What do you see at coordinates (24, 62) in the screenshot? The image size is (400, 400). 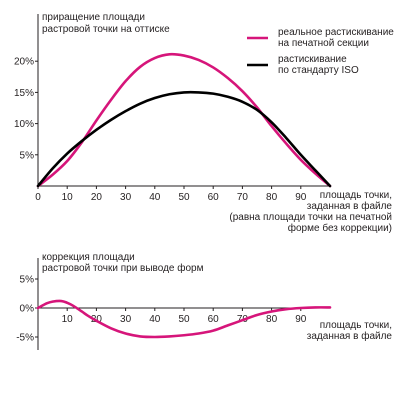 I see `y-tick-label: 20%` at bounding box center [24, 62].